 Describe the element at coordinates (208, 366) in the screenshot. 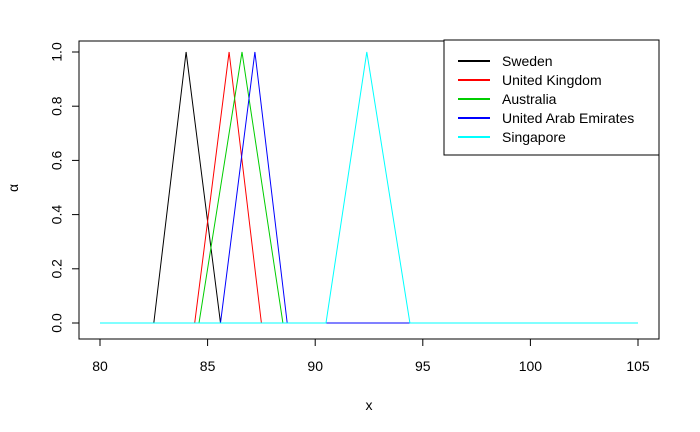

I see `x-tick-label: 85` at that location.